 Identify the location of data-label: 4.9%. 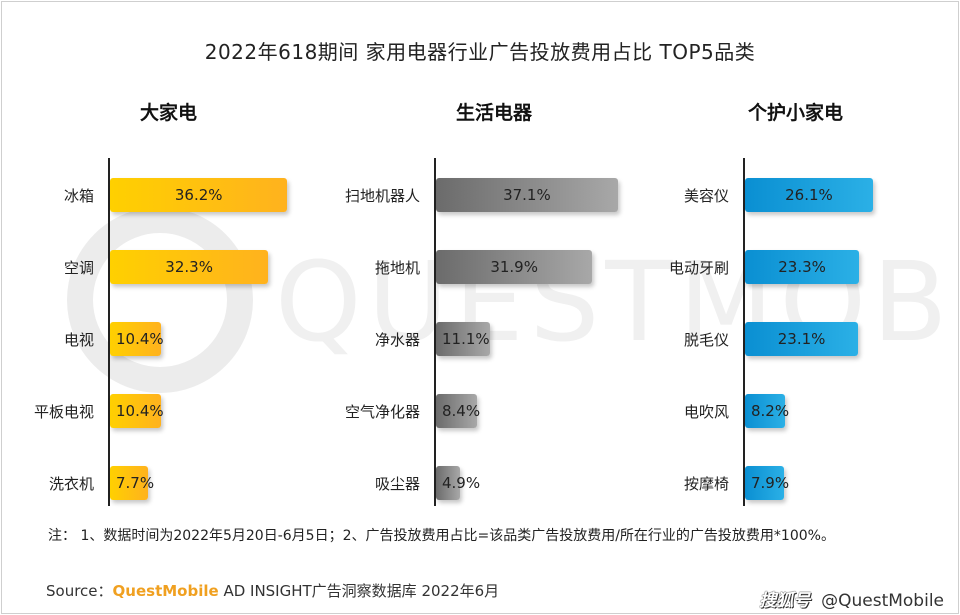
(461, 483).